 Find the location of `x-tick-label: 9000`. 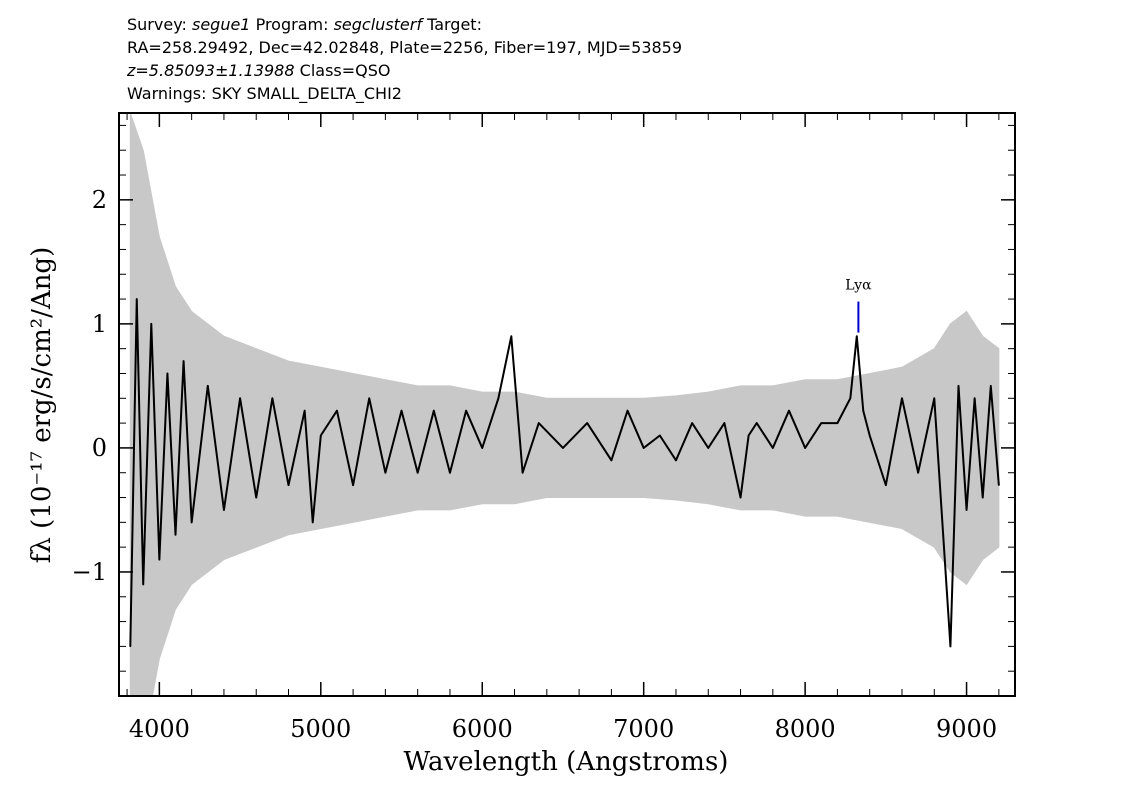

x-tick-label: 9000 is located at coordinates (966, 729).